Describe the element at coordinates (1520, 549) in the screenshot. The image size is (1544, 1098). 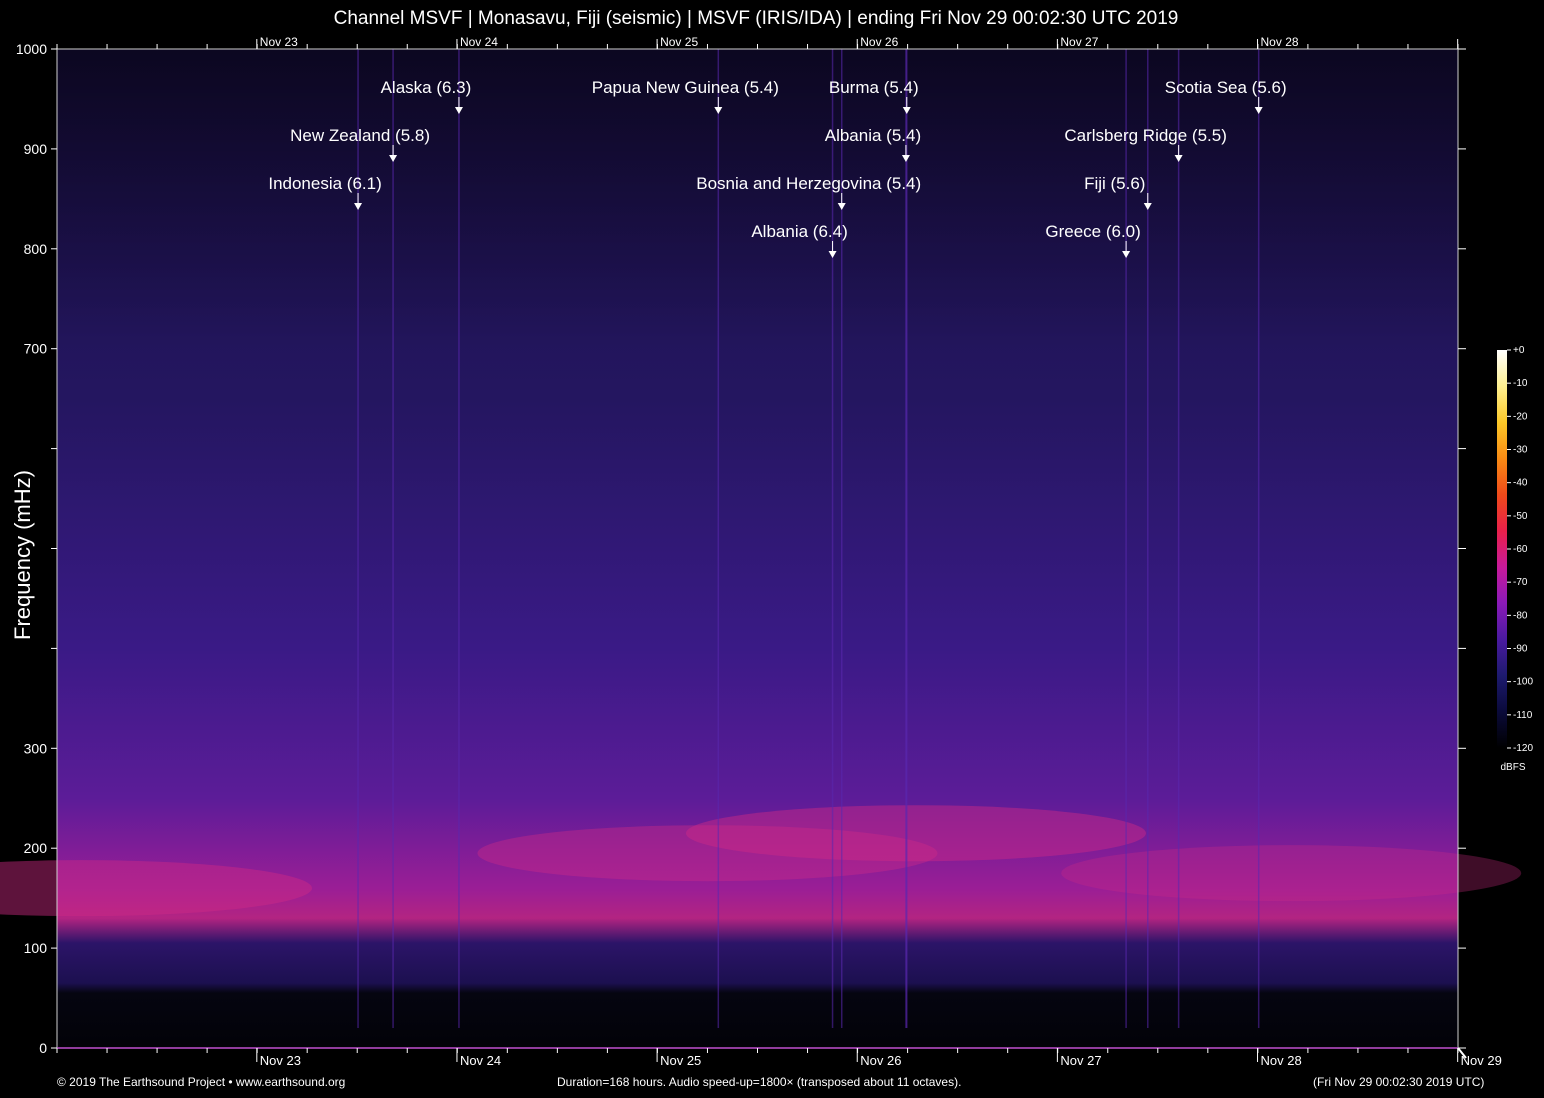
I see `colorbar-tick-label: -60` at that location.